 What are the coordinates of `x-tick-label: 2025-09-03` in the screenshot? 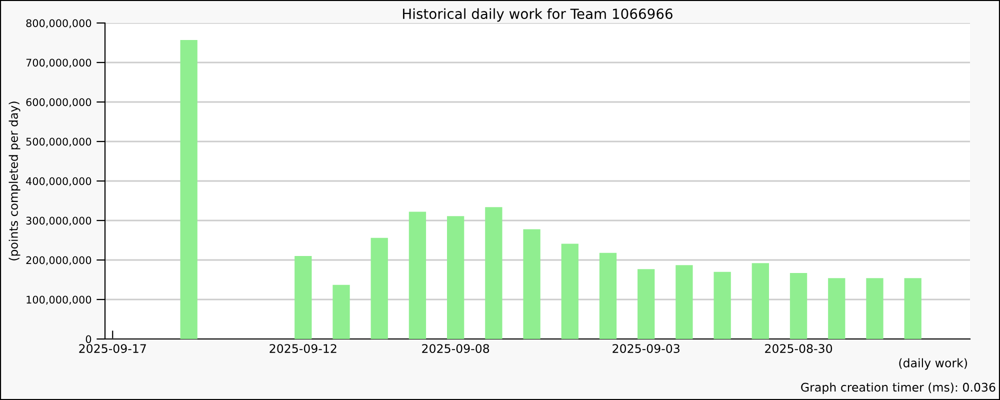 It's located at (646, 348).